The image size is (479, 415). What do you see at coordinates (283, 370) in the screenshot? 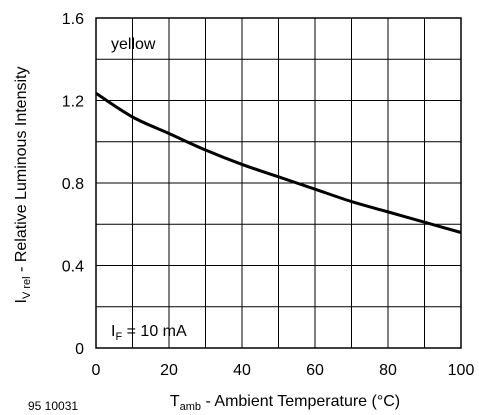
I see `x-tick-labels: 0 20 40 60 80 100` at bounding box center [283, 370].